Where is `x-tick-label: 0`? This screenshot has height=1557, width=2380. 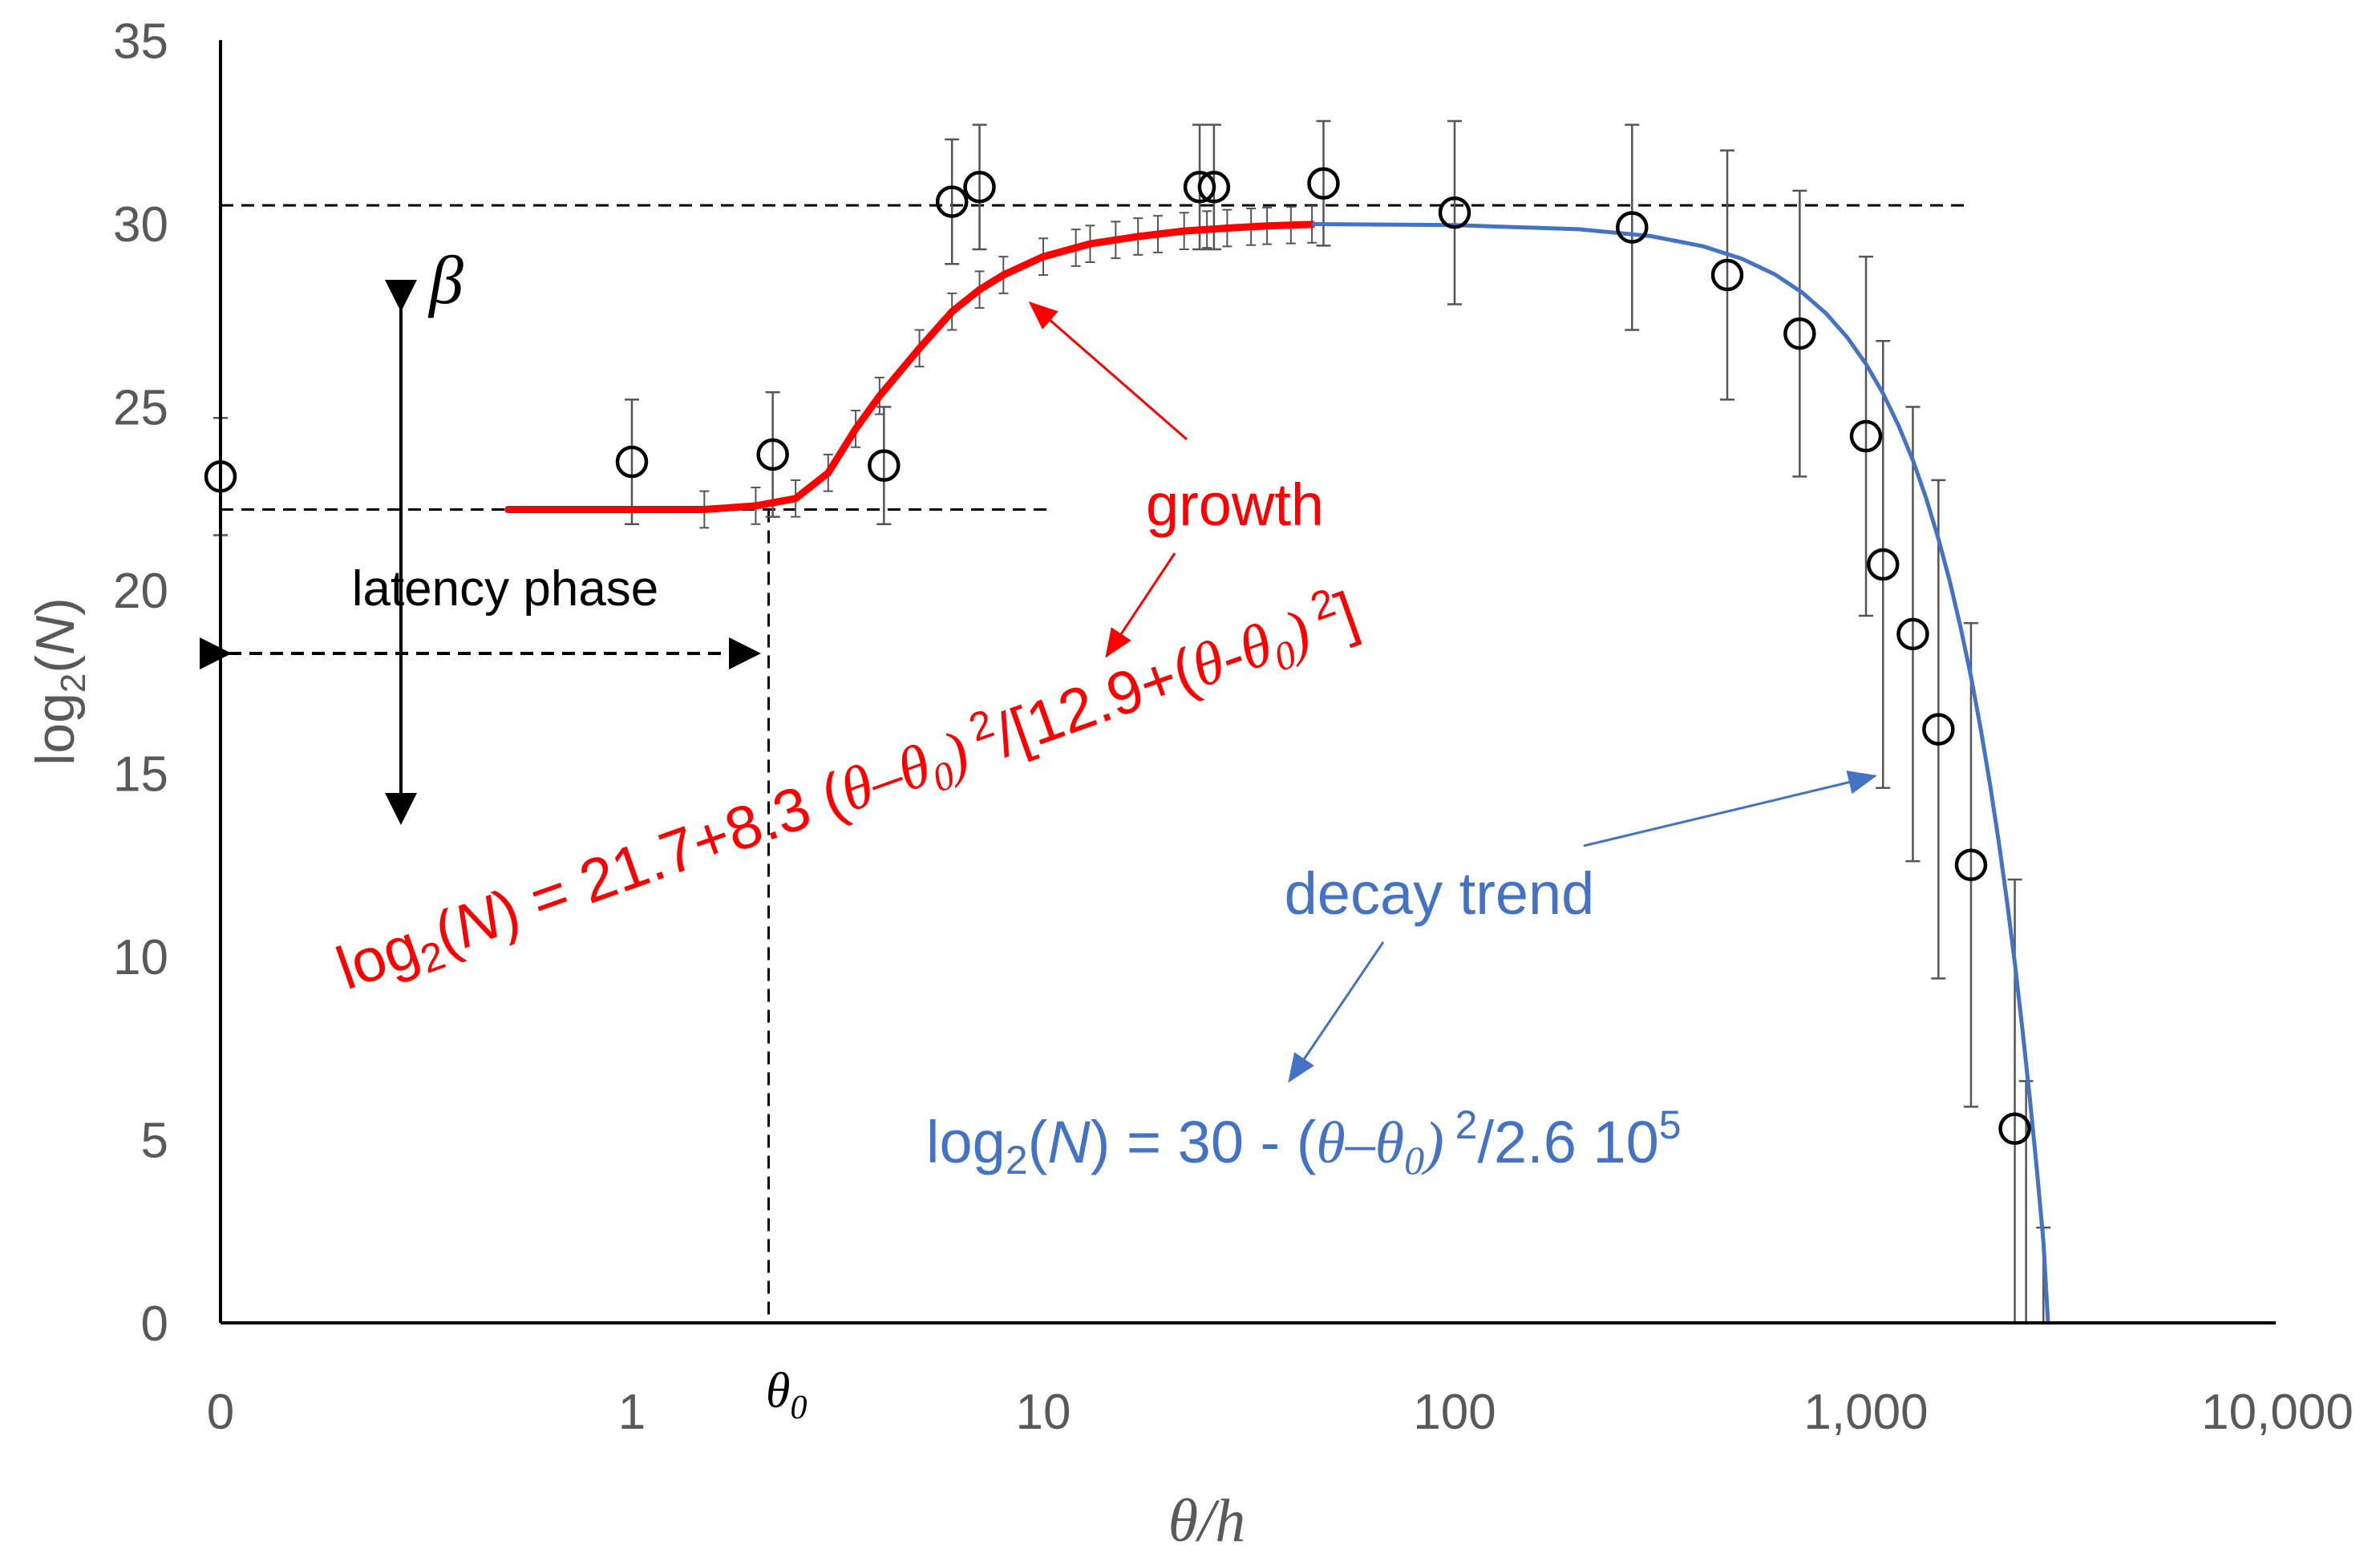 x-tick-label: 0 is located at coordinates (221, 1413).